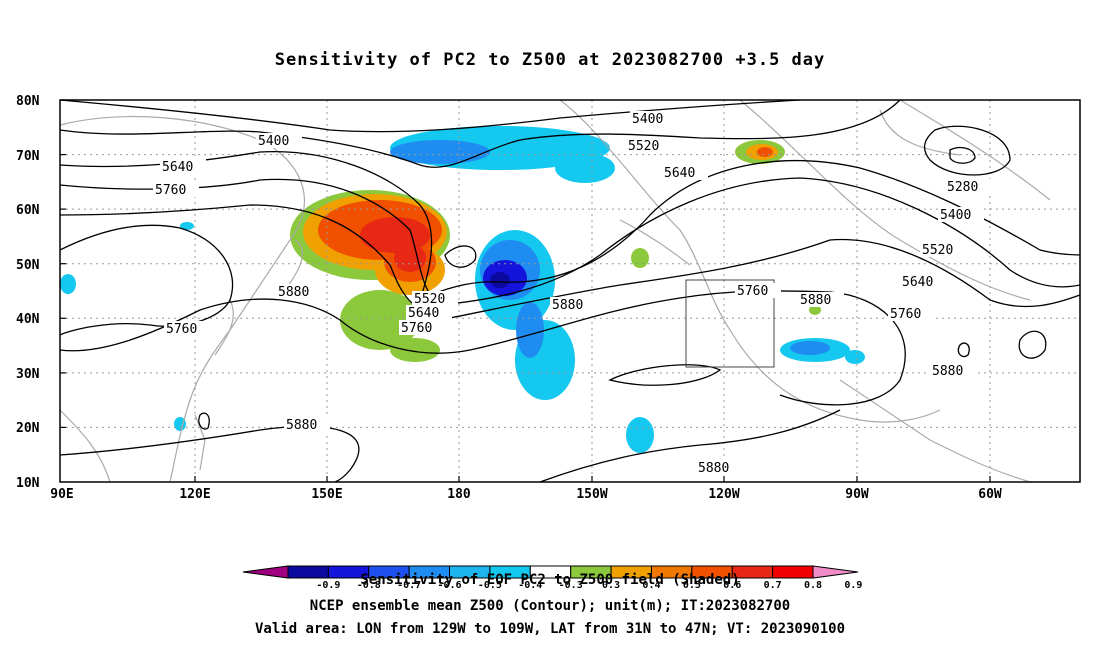 The height and width of the screenshot is (650, 1100). Describe the element at coordinates (194, 494) in the screenshot. I see `lon-label: 120E` at that location.